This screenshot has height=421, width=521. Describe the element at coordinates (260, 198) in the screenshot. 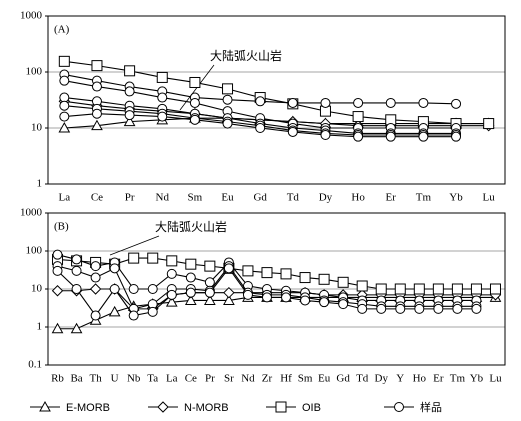

I see `x-tick-label: Gd` at that location.